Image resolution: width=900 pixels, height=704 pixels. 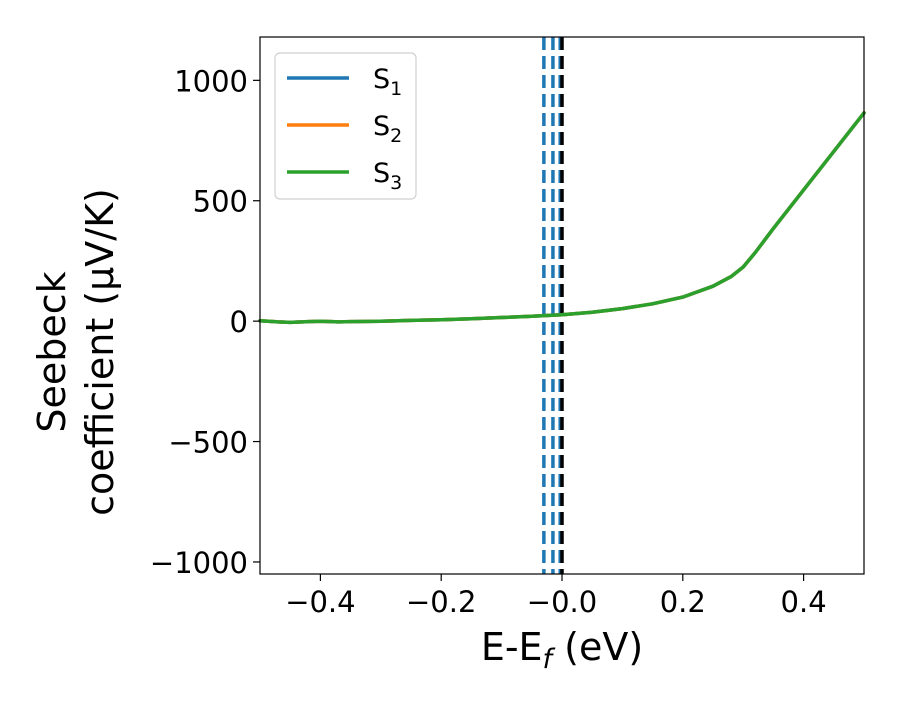 I want to click on legend: S1 S2 S3, so click(x=345, y=126).